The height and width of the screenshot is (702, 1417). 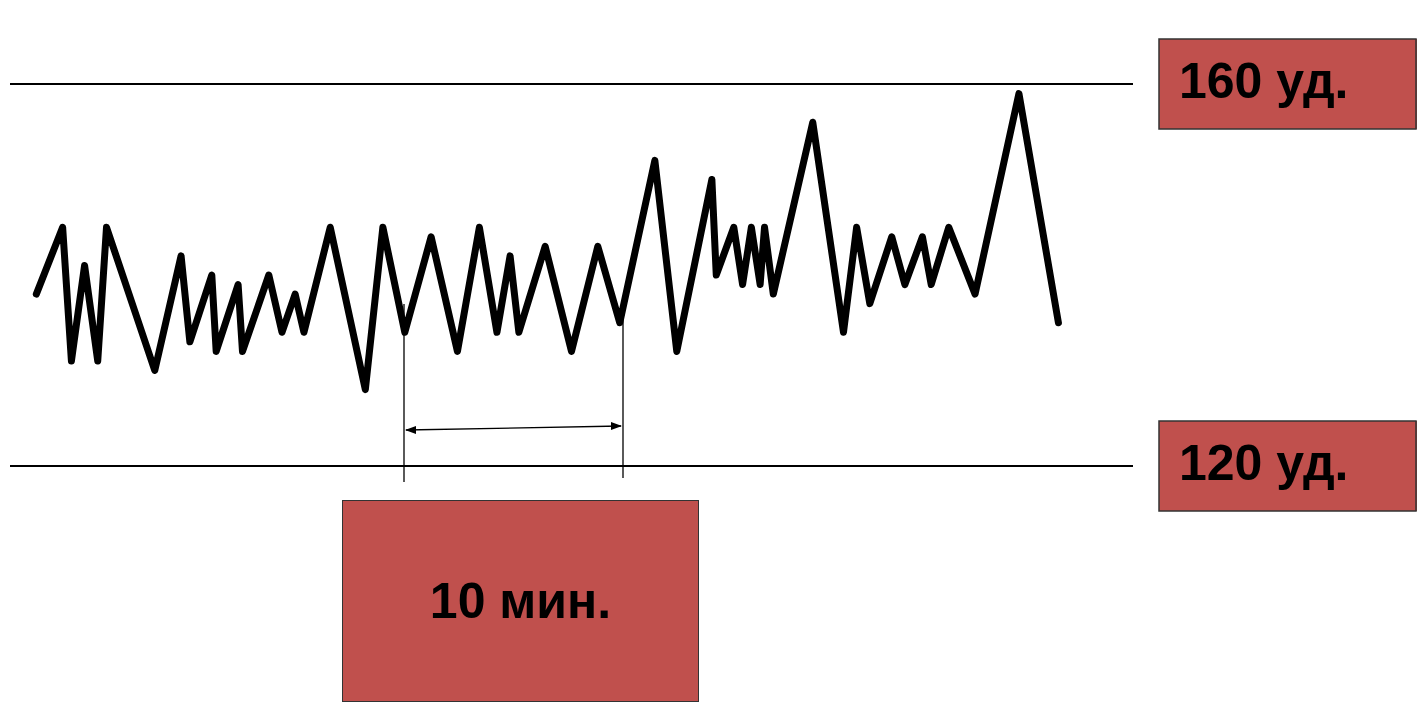 I want to click on y-tick-label: 160 уд., so click(x=1264, y=80).